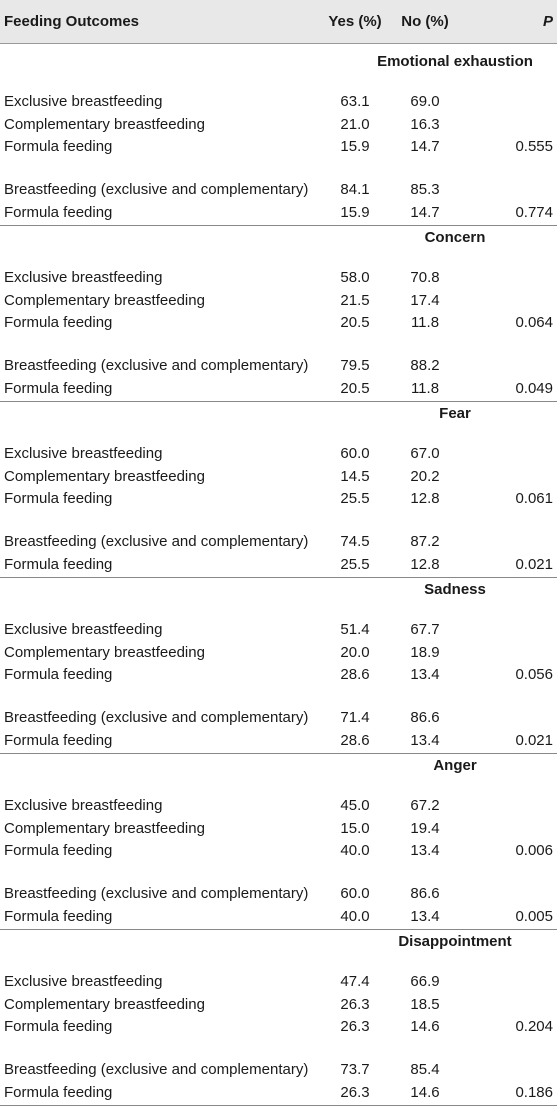 The image size is (557, 1112). What do you see at coordinates (355, 805) in the screenshot?
I see `cell: 45.0` at bounding box center [355, 805].